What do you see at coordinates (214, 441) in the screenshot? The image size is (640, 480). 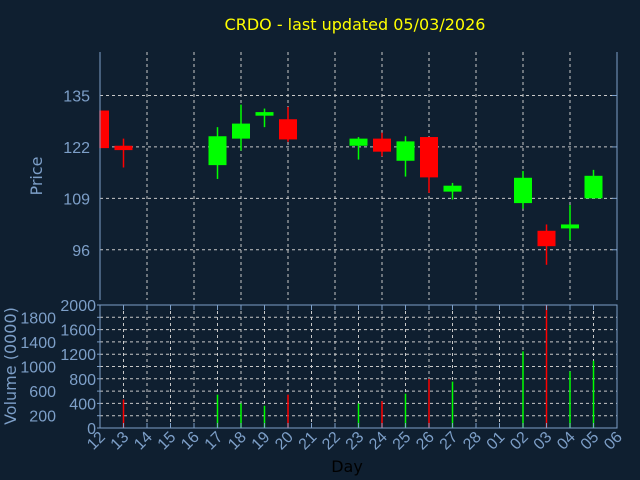 I see `x-tick-label: 17` at bounding box center [214, 441].